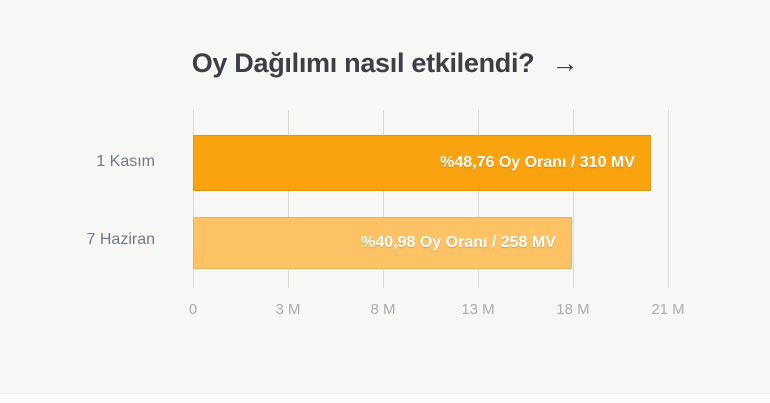 Image resolution: width=770 pixels, height=403 pixels. Describe the element at coordinates (422, 163) in the screenshot. I see `bar-1: %48,76 Oy Oranı / 310 MV` at that location.